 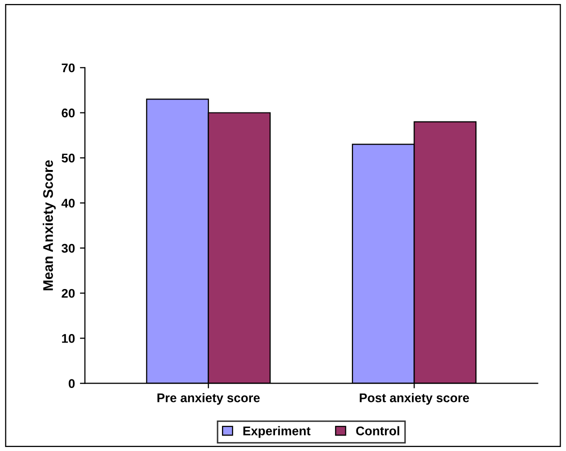 I want to click on y-tick-label: 60, so click(x=68, y=113).